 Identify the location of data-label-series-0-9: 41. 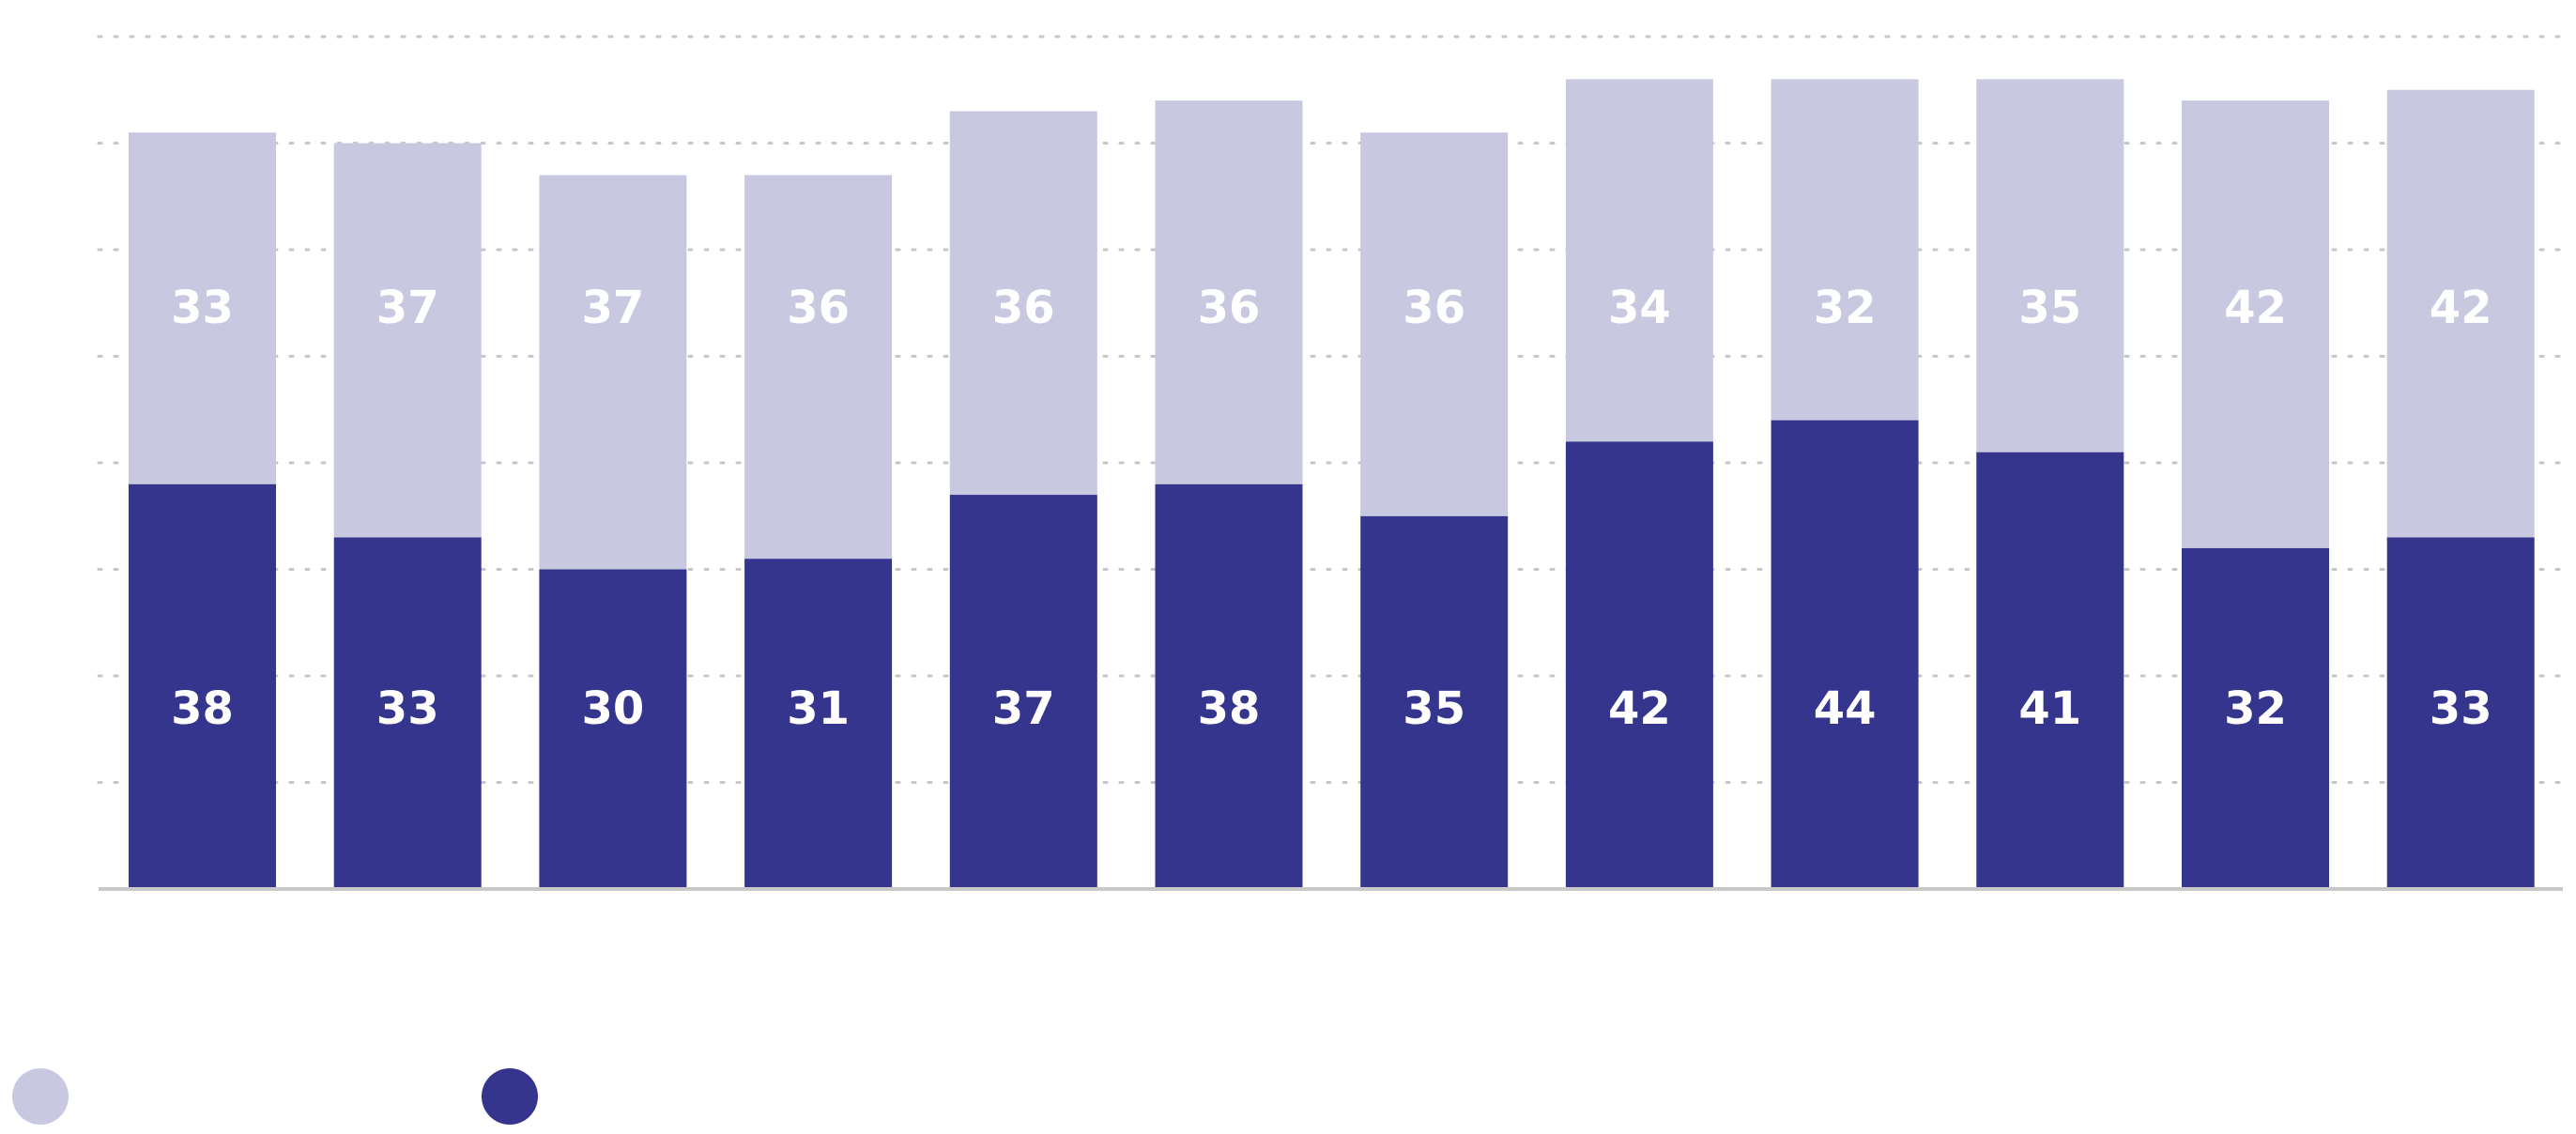
(2049, 708).